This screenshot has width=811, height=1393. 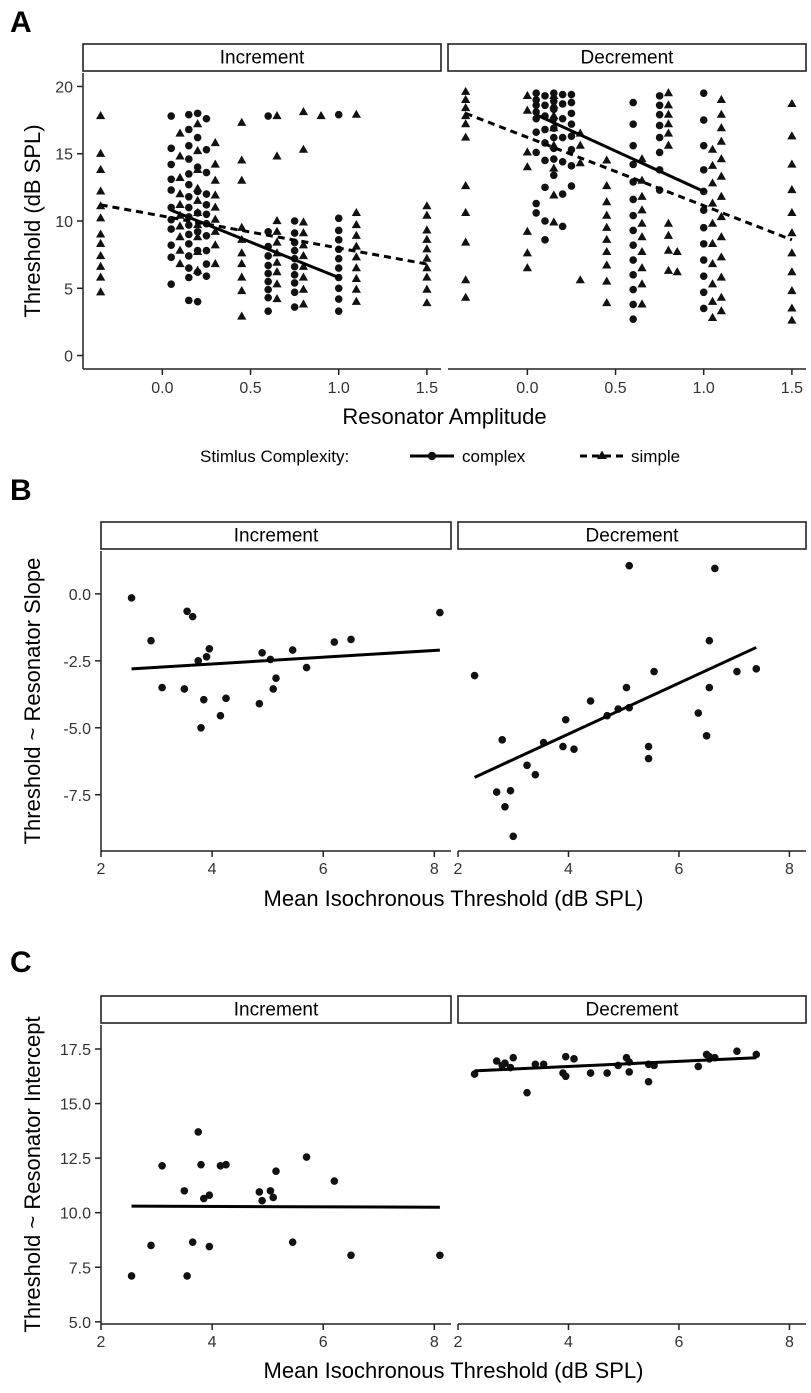 I want to click on panel-a-decrement-x-tick-label: 1.5, so click(x=792, y=388).